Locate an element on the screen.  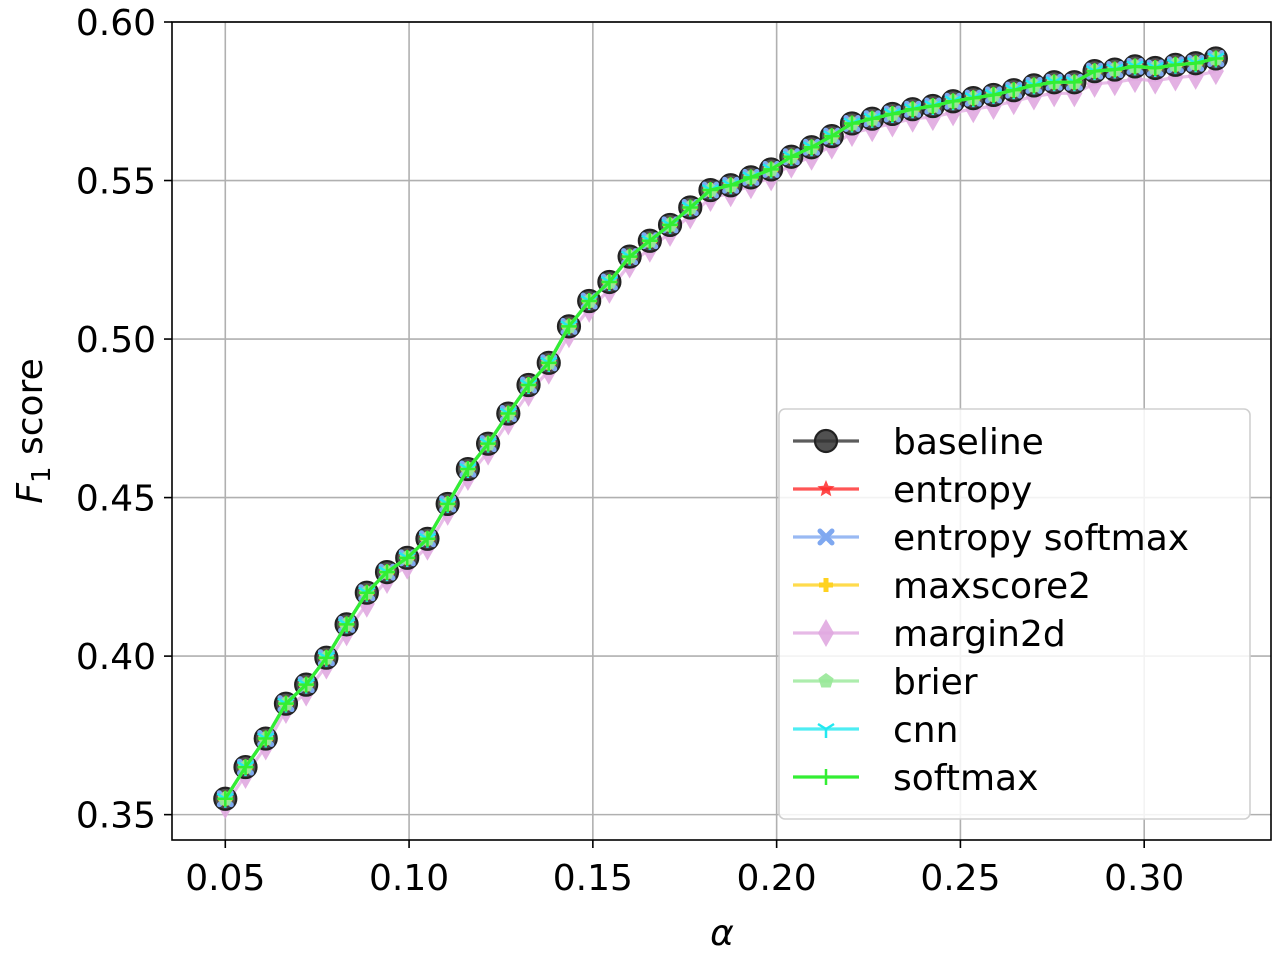
legend-entry-softmax: softmax is located at coordinates (915, 778).